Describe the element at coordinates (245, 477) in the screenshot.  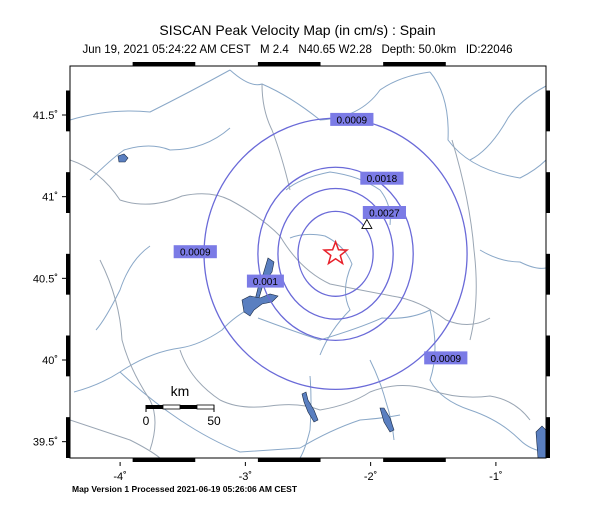
I see `x-tick-label: -3˚` at that location.